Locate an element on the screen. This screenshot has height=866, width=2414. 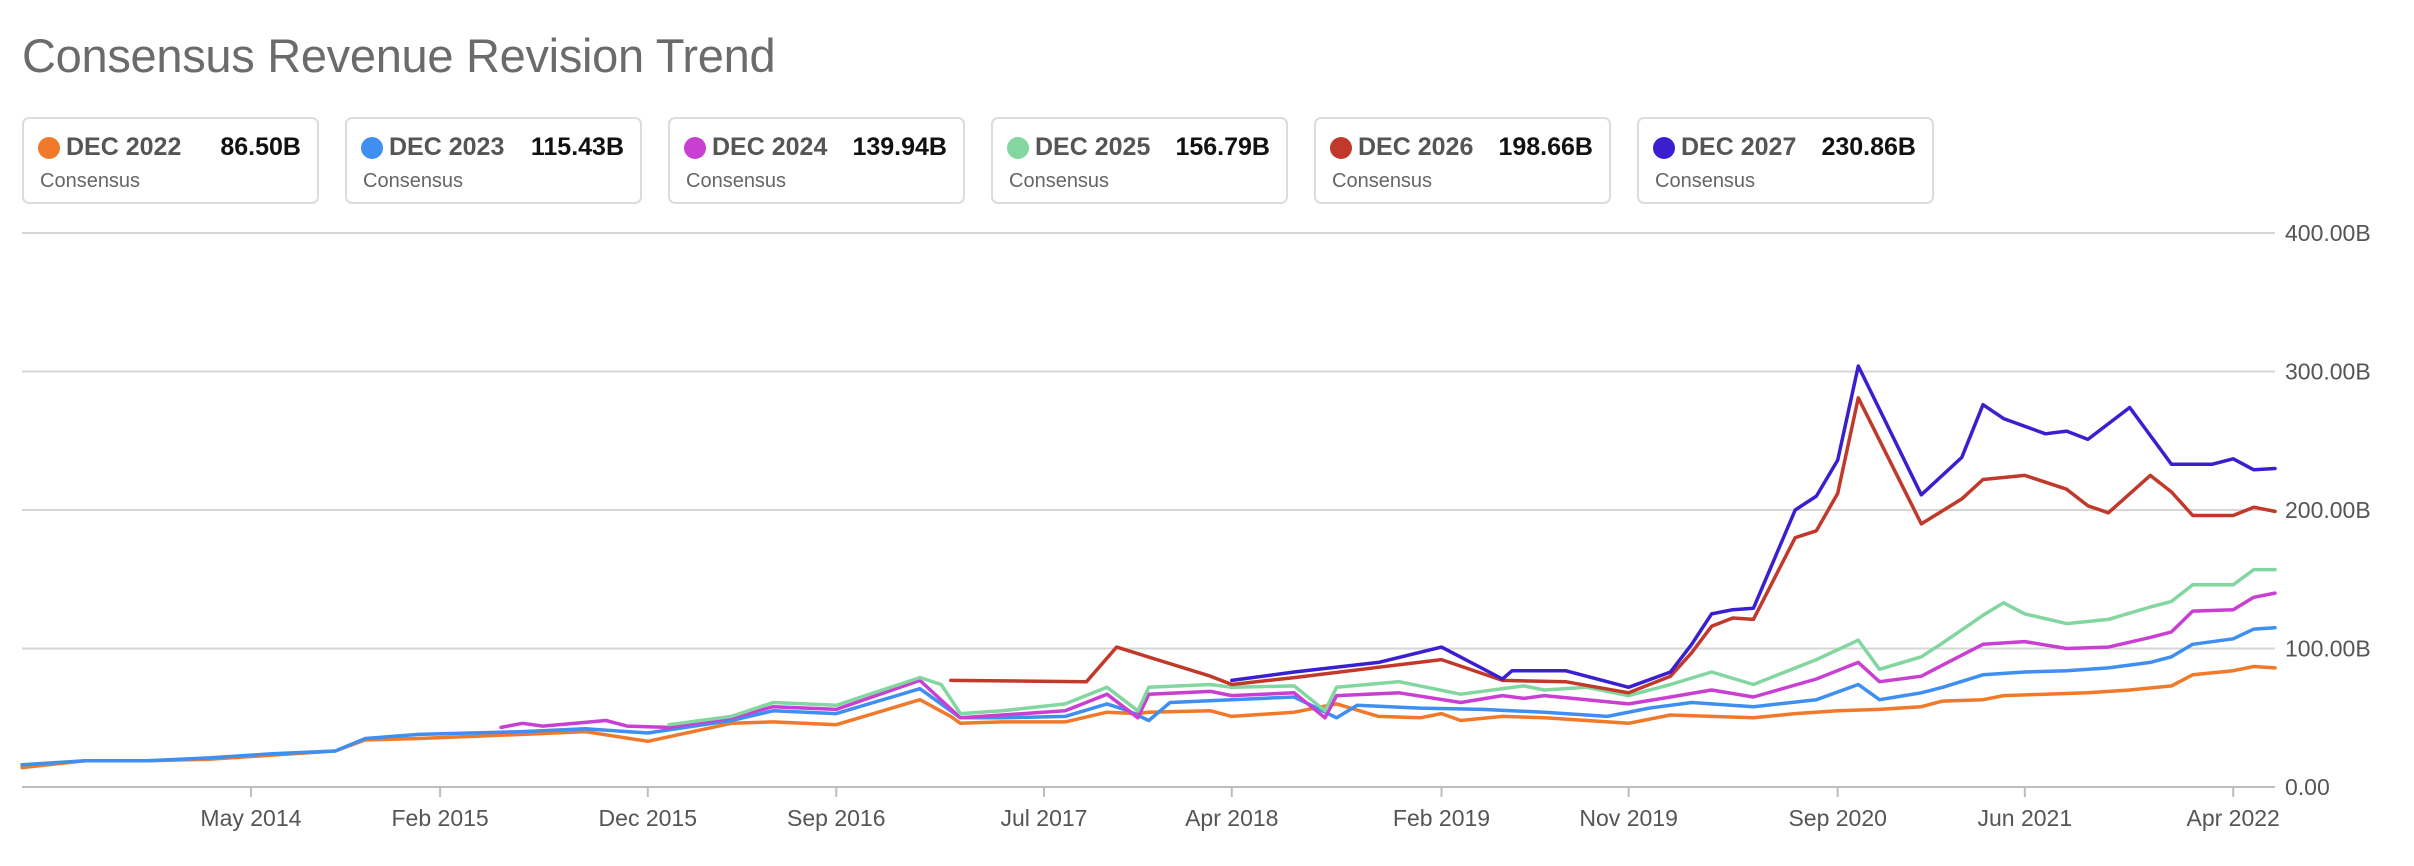
legend-series-value: 139.94B is located at coordinates (899, 147).